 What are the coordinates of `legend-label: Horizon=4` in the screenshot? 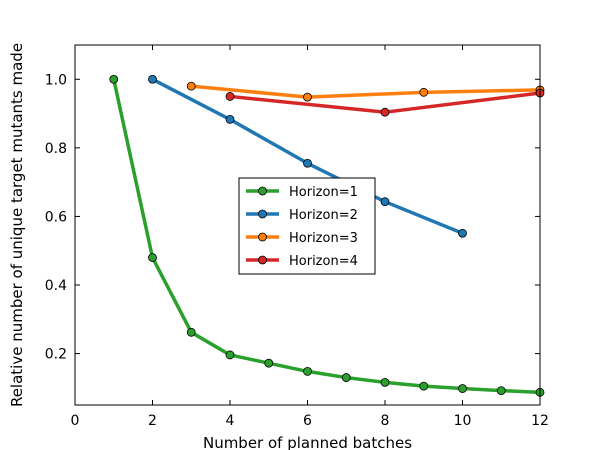 It's located at (323, 261).